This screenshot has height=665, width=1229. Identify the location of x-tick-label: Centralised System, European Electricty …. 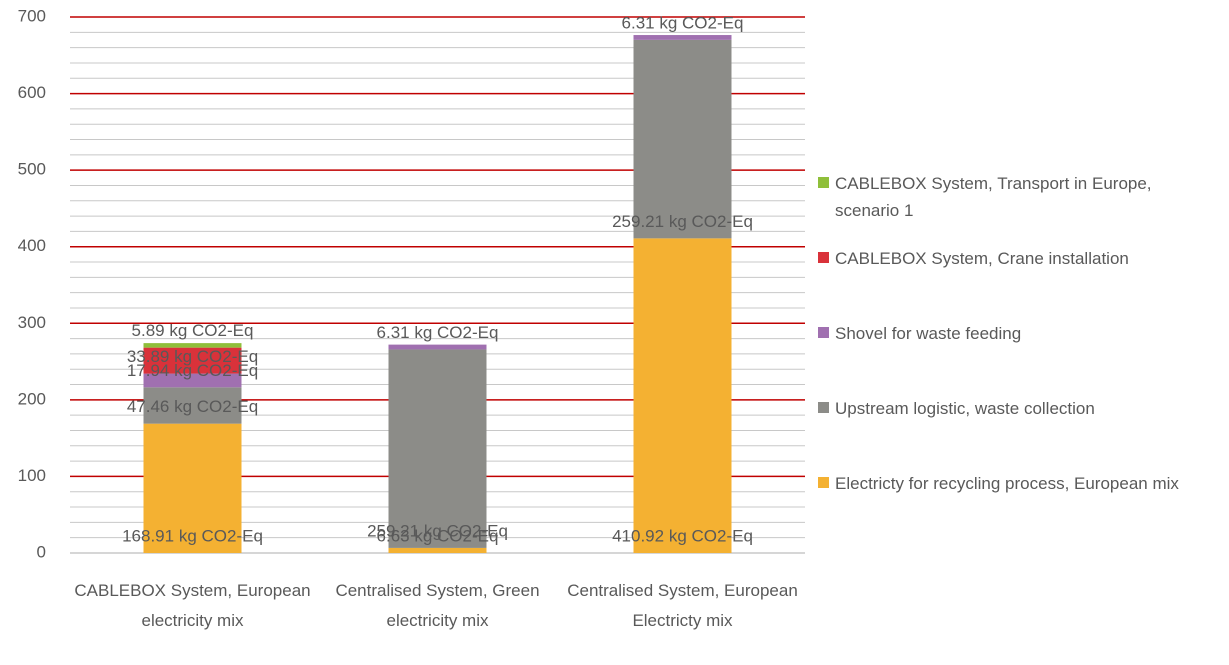
(682, 605).